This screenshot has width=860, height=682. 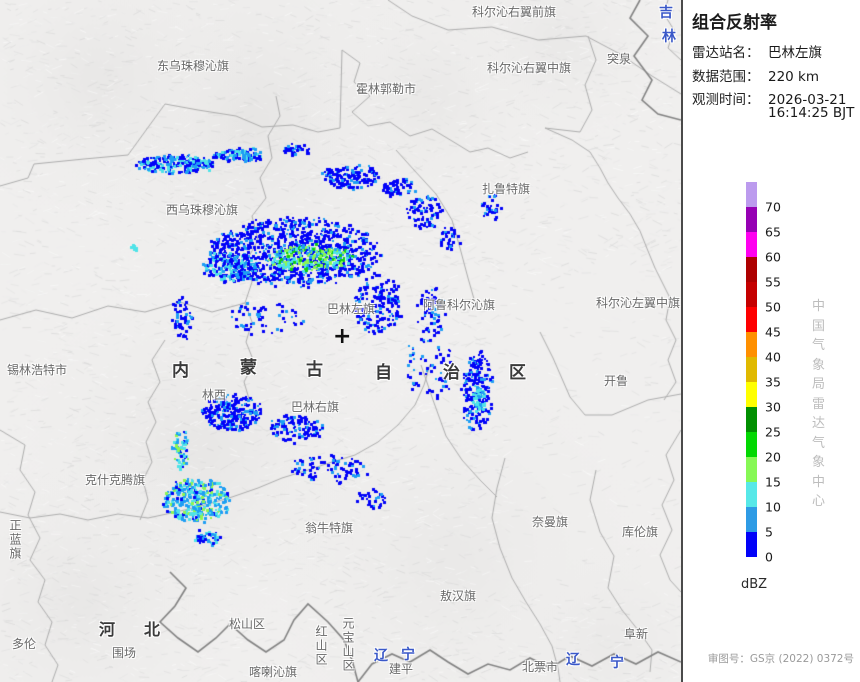 I want to click on info-row: 雷达站名： 巴林左旗, so click(x=775, y=51).